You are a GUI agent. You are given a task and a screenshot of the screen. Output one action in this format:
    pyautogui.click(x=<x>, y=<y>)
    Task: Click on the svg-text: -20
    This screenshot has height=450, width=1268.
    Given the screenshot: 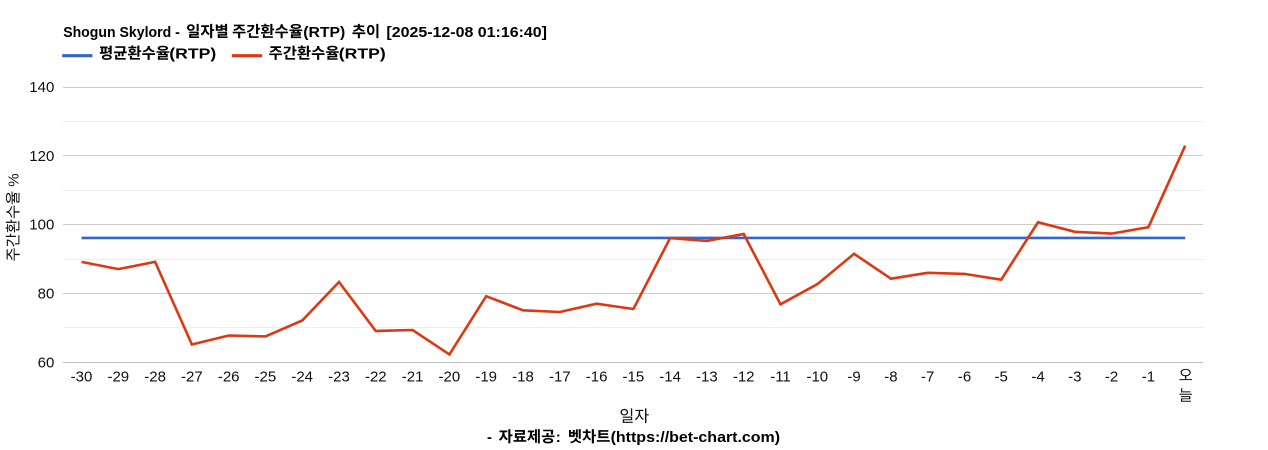 What is the action you would take?
    pyautogui.click(x=450, y=377)
    